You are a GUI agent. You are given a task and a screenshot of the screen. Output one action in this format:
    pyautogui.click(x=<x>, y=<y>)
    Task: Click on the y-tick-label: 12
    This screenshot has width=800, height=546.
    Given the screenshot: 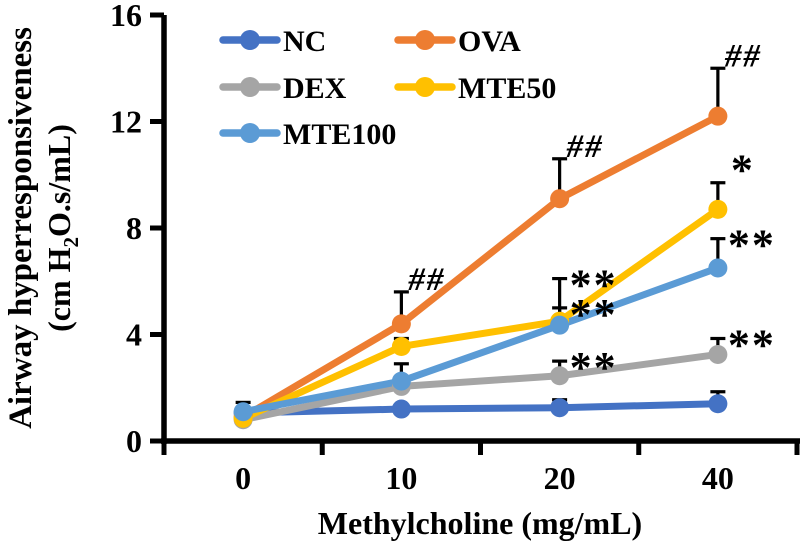 What is the action you would take?
    pyautogui.click(x=126, y=122)
    